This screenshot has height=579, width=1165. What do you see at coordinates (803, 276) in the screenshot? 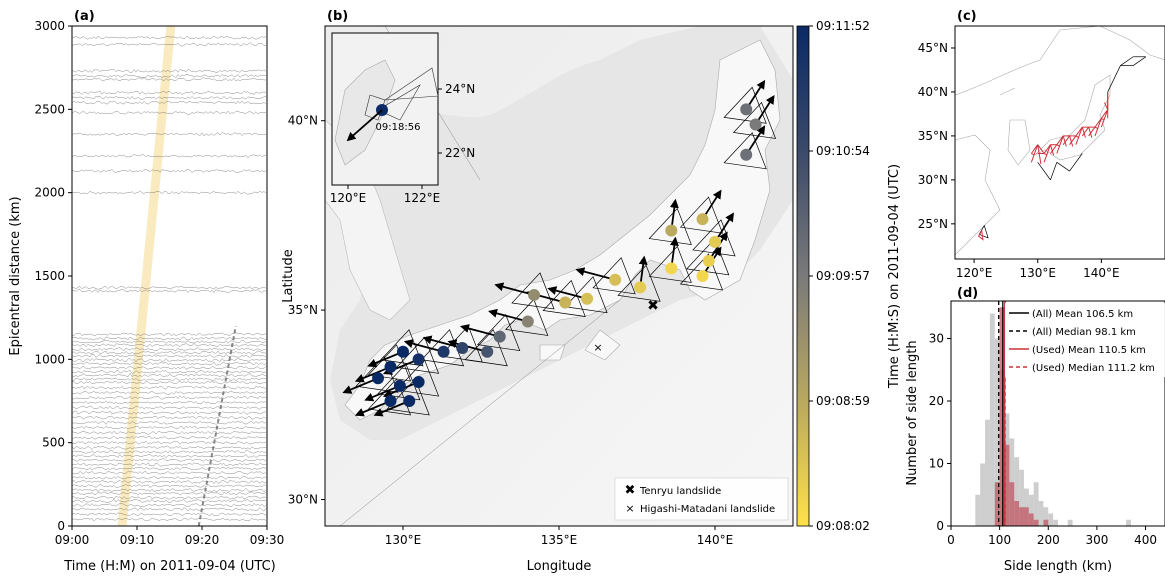
I see `colorbar` at bounding box center [803, 276].